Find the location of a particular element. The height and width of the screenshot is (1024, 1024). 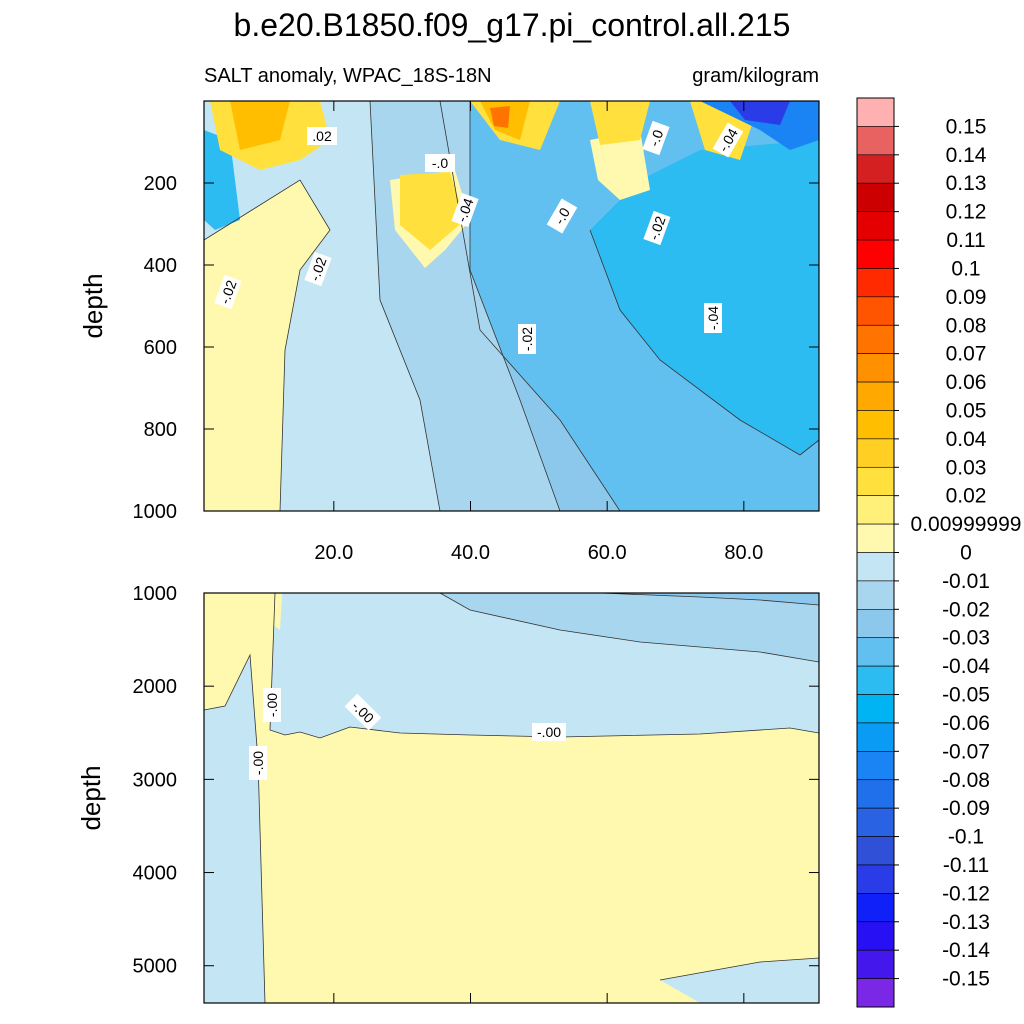

colorbar-label: 0.08 is located at coordinates (966, 325).